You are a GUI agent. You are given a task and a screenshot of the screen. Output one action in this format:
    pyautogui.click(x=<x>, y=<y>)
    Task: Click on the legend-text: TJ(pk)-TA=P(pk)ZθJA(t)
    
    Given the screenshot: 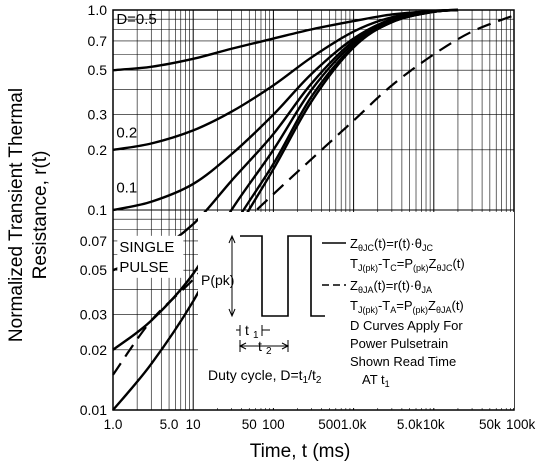 What is the action you would take?
    pyautogui.click(x=407, y=306)
    